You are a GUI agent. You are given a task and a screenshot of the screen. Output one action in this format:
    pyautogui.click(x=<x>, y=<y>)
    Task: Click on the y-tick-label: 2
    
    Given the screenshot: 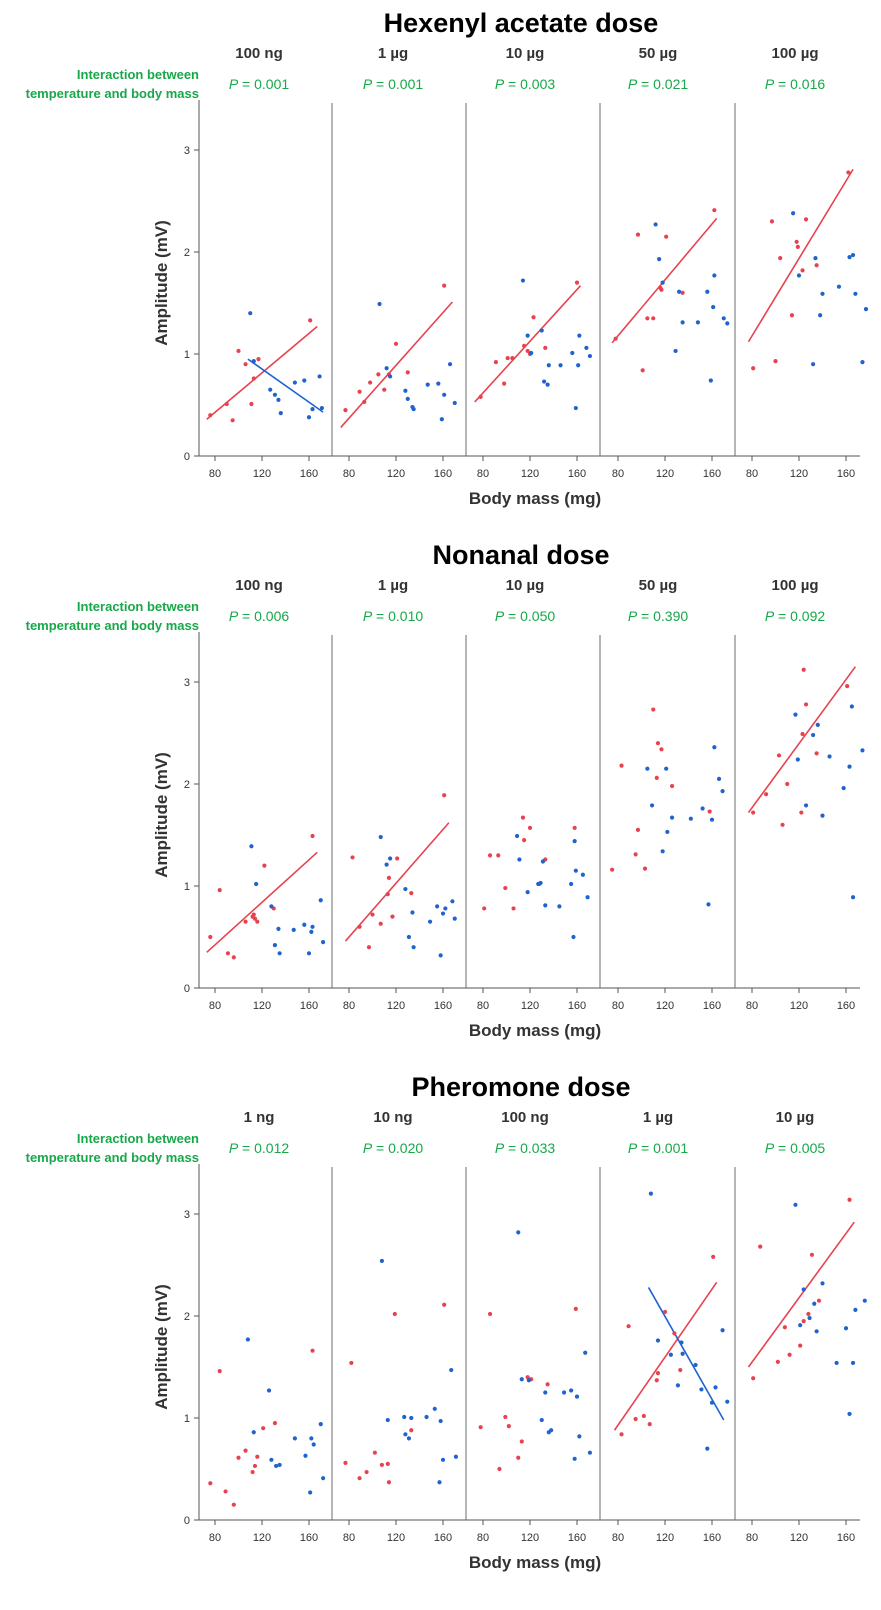 What is the action you would take?
    pyautogui.click(x=187, y=253)
    